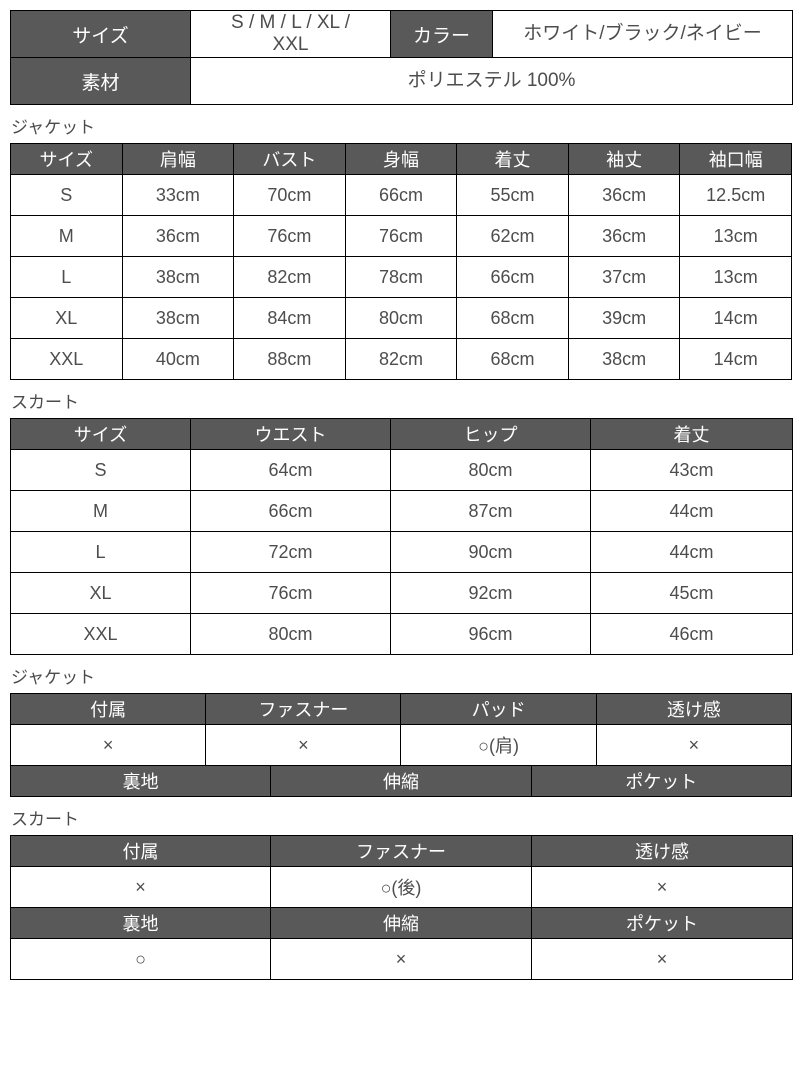 This screenshot has width=800, height=1067. What do you see at coordinates (512, 195) in the screenshot?
I see `value-cell: 55cm` at bounding box center [512, 195].